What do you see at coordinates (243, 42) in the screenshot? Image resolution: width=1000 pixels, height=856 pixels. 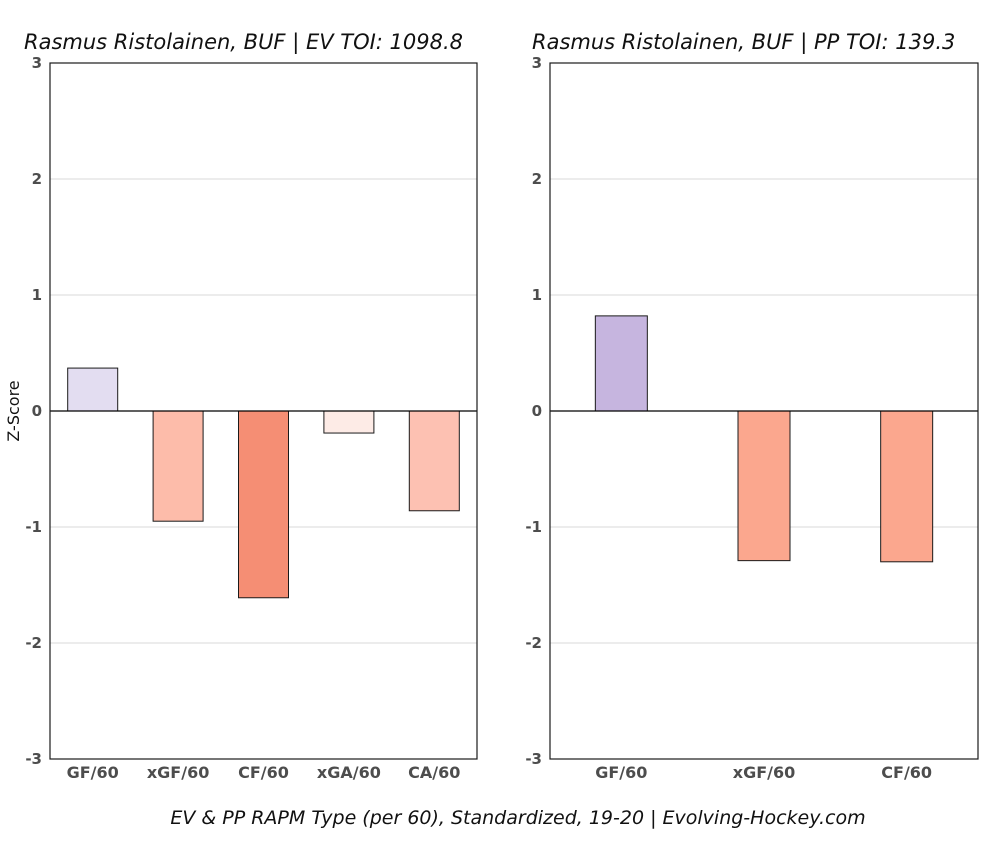 I see `ev-panel-title: Rasmus Ristolainen, BUF | EV TOI: 1098.8` at bounding box center [243, 42].